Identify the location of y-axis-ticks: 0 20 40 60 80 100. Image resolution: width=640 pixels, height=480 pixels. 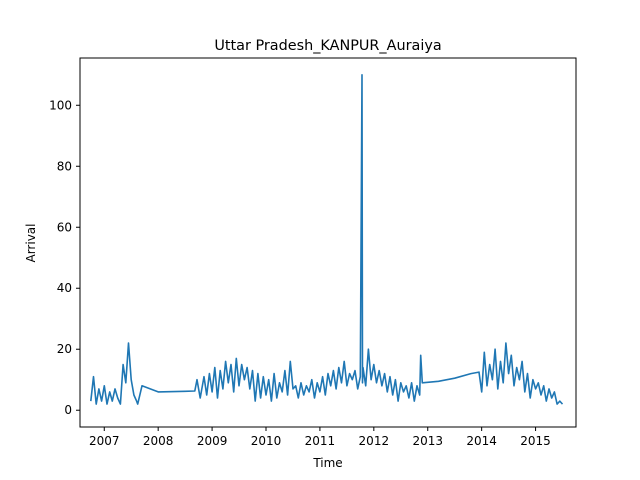
(64, 257).